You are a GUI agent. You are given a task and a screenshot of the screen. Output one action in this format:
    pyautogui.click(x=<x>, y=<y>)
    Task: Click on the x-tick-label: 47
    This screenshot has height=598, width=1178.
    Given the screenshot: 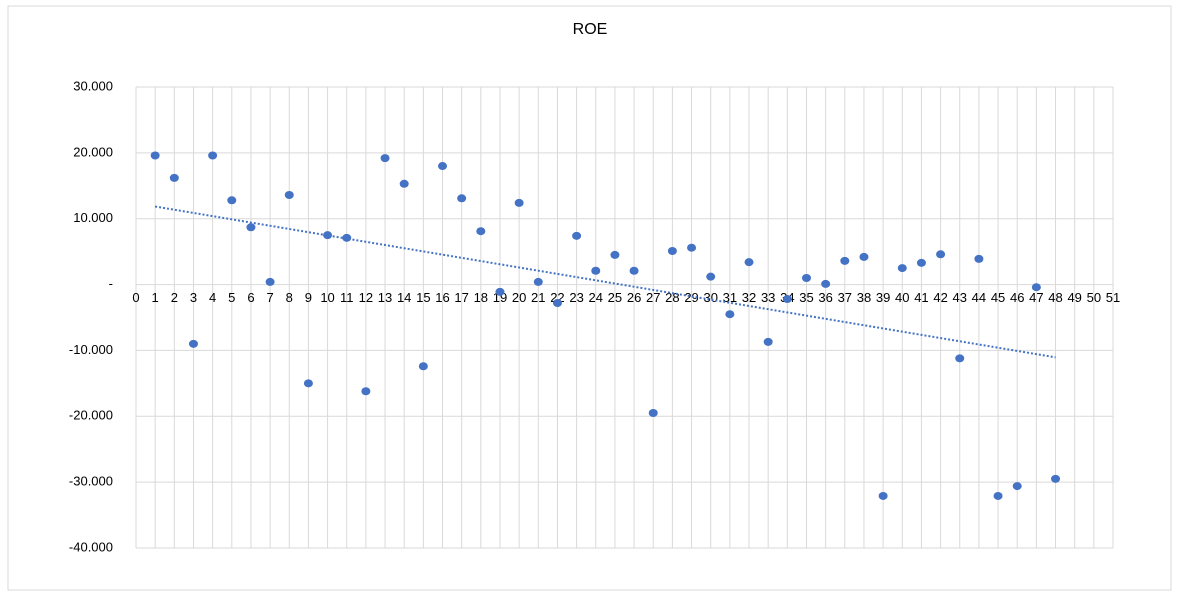 What is the action you would take?
    pyautogui.click(x=1036, y=297)
    